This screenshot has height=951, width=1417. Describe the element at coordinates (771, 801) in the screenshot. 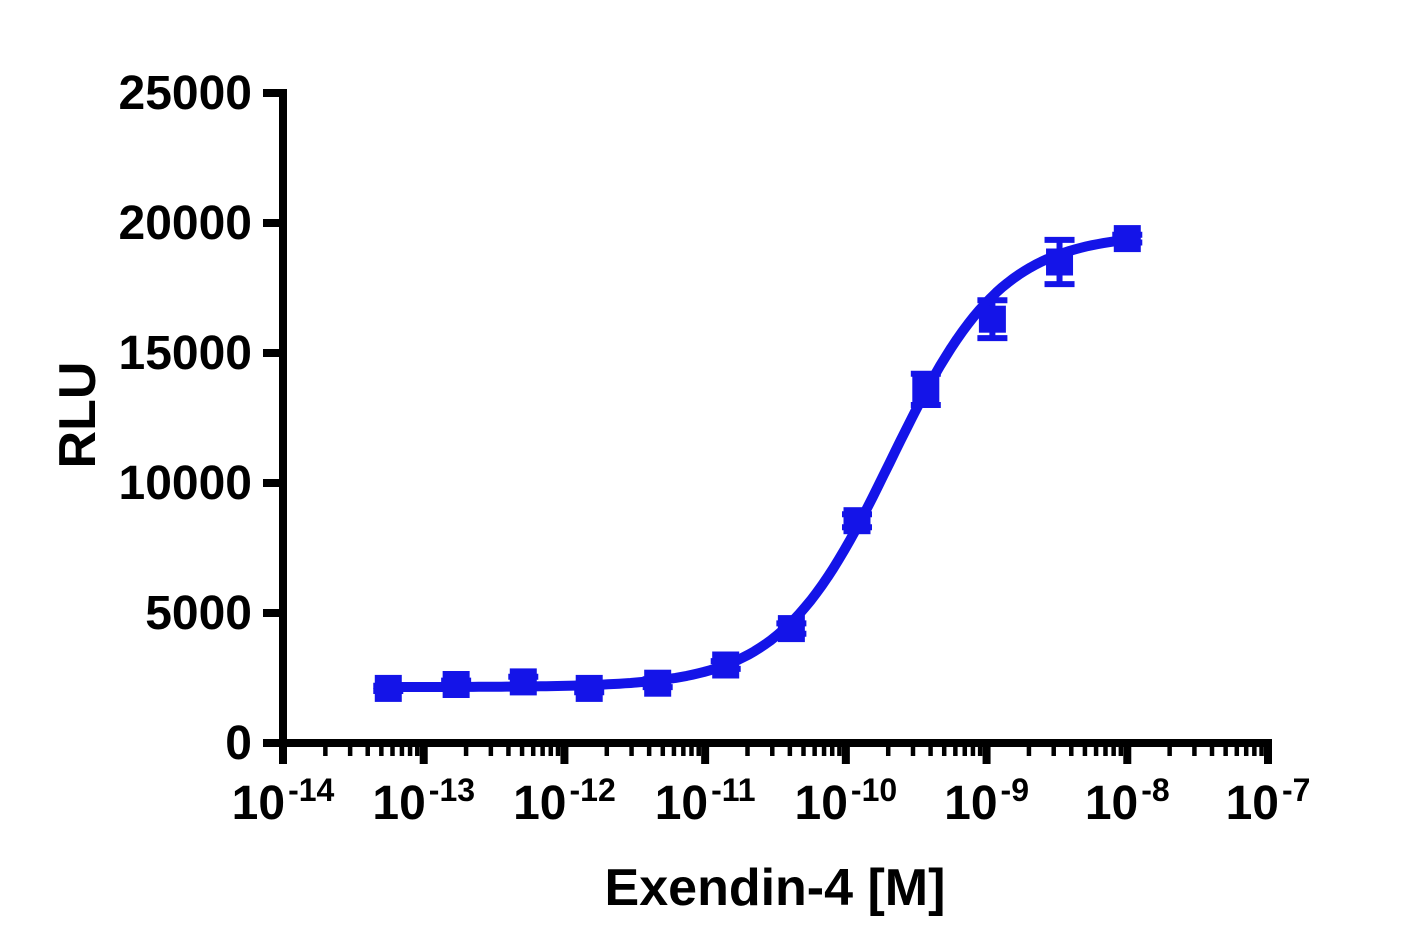

I see `x-tick-labels: 10⁻¹⁴ 10⁻¹³ 10⁻¹² 10⁻¹¹ 10⁻¹⁰ 10⁻⁹ 10⁻⁸ 10⁻⁷` at that location.